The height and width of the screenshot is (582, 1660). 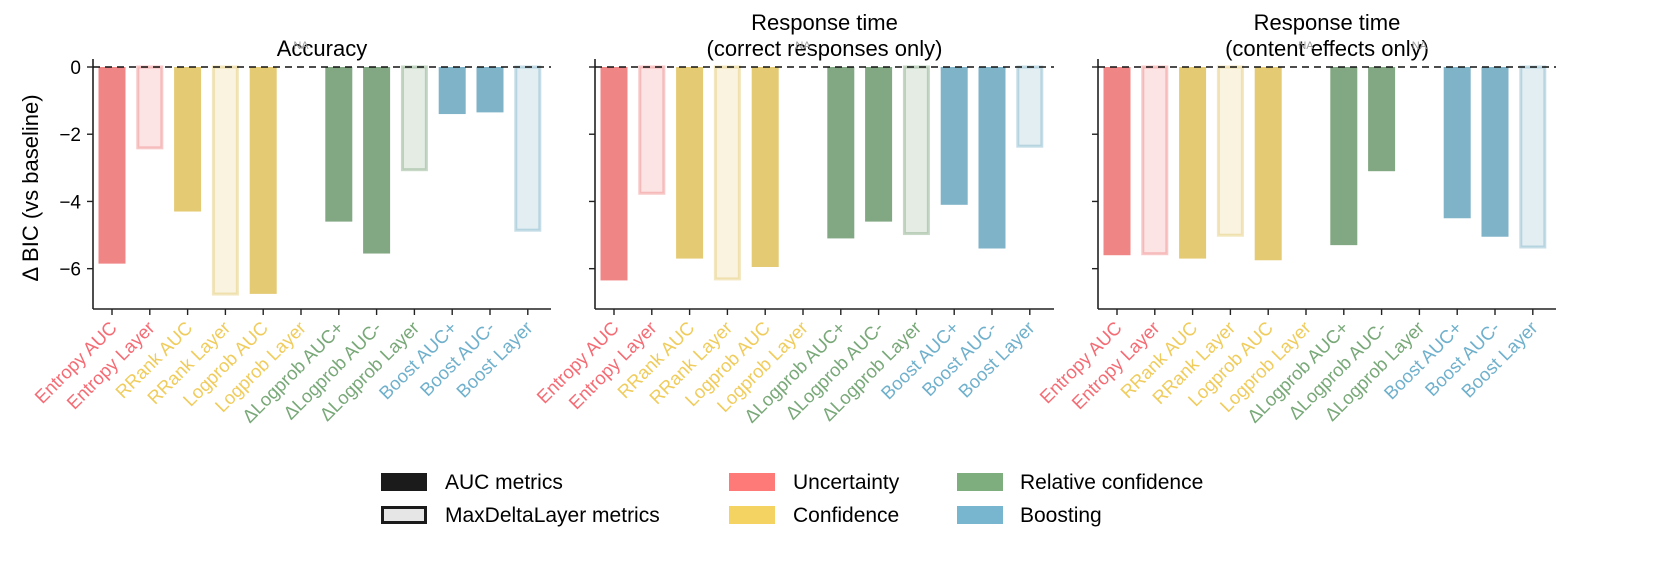 I want to click on legend-label: Relative confidence, so click(x=1111, y=482).